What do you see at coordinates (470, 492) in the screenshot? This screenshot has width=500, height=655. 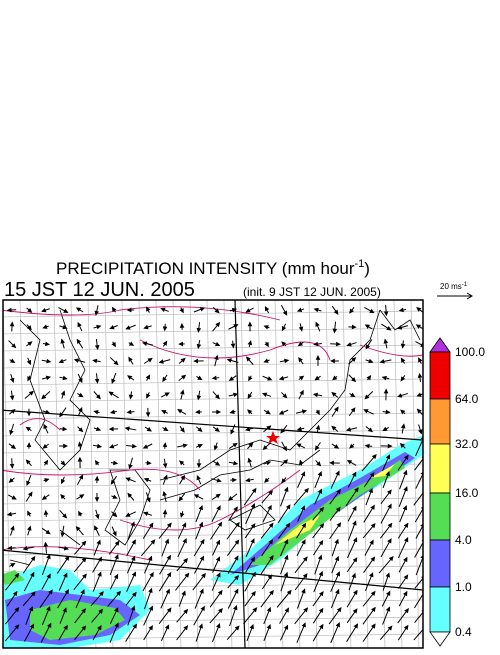 I see `colorbar-labels: 100.064.032.016.04.01.00.4` at bounding box center [470, 492].